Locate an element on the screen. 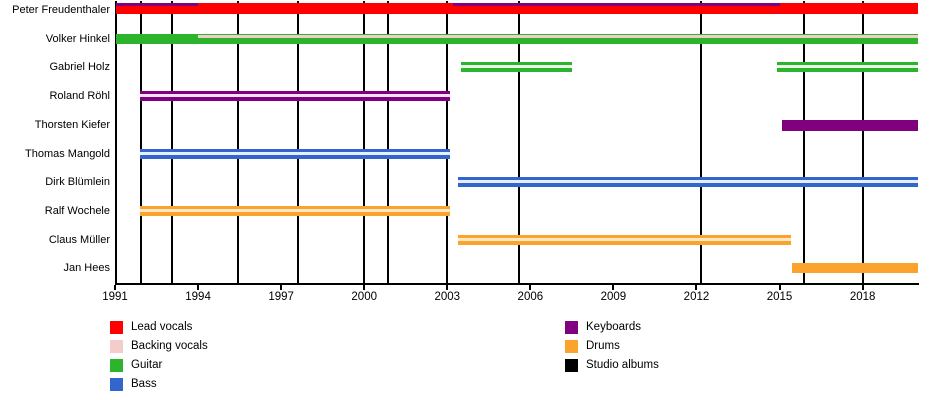 The height and width of the screenshot is (400, 950). legend-label-bass: Bass is located at coordinates (144, 384).